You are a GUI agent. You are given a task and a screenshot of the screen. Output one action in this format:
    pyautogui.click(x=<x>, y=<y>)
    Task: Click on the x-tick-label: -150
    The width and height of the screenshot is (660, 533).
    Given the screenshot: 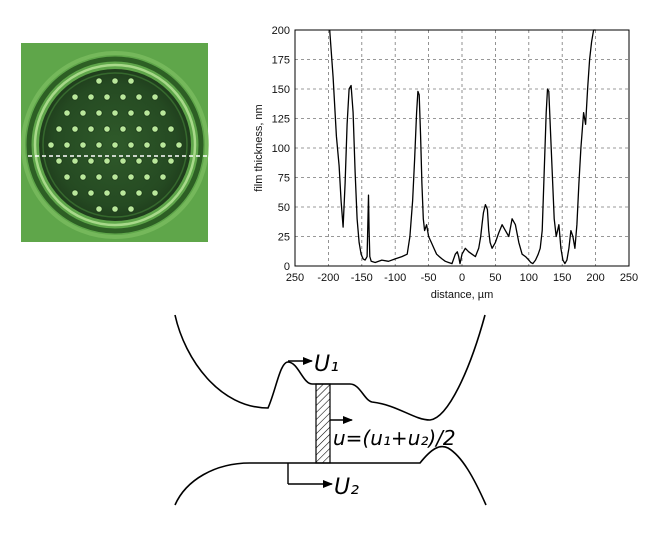 What is the action you would take?
    pyautogui.click(x=362, y=278)
    